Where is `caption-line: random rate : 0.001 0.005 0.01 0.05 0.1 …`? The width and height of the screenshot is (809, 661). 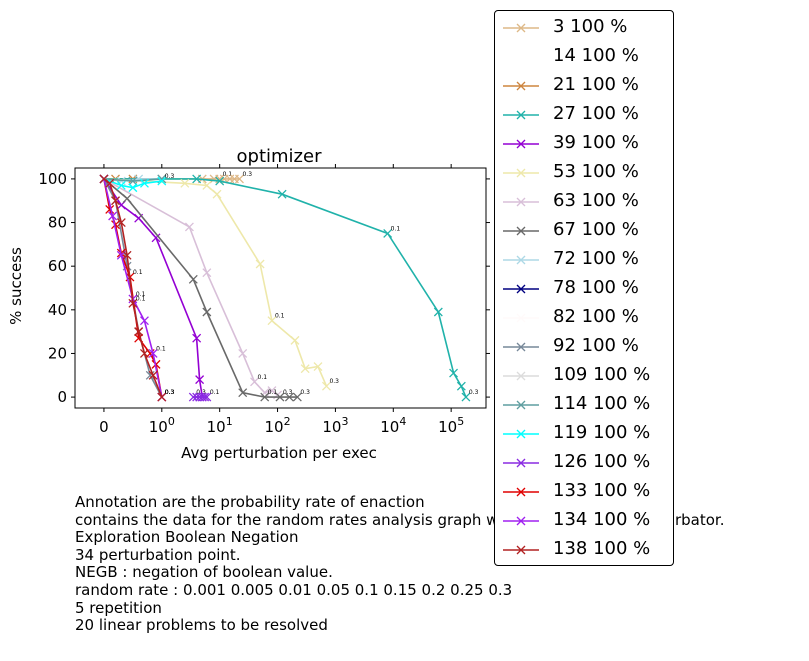
caption-line: random rate : 0.001 0.005 0.01 0.05 0.1 … is located at coordinates (294, 589).